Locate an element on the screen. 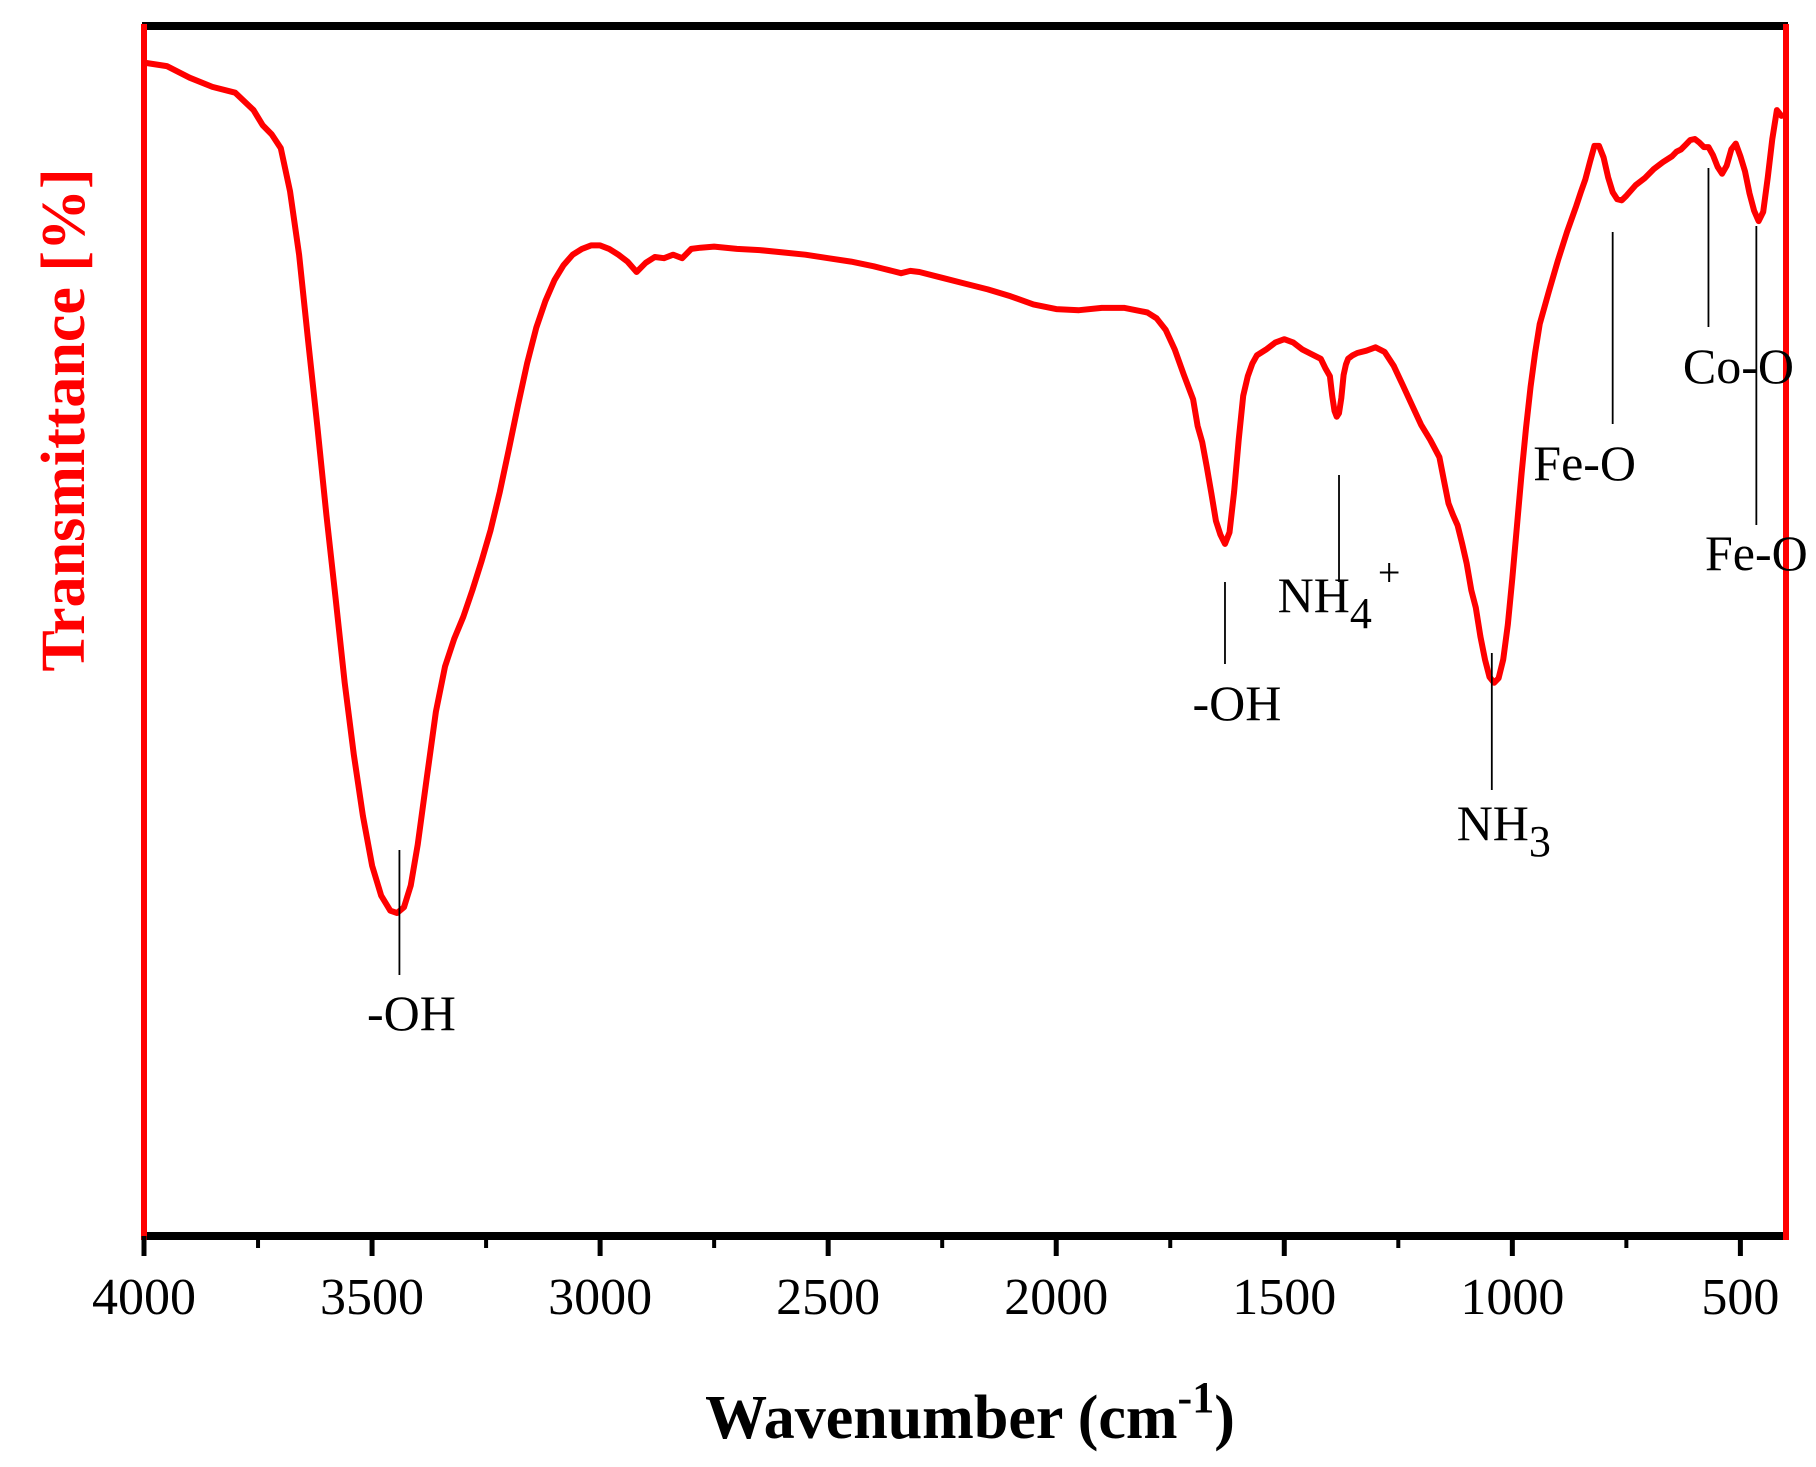 This screenshot has width=1816, height=1467. x-axis-title-sup: -1 is located at coordinates (1196, 1397).